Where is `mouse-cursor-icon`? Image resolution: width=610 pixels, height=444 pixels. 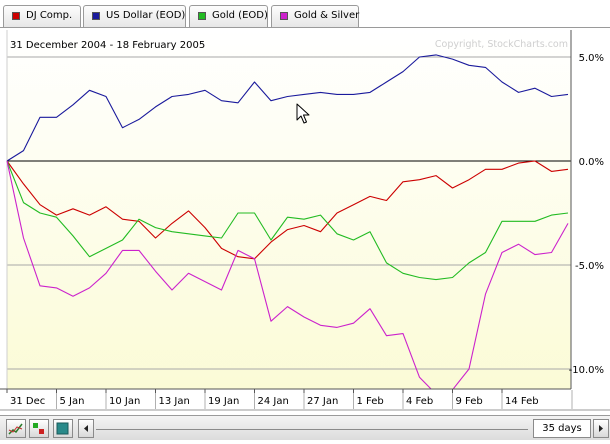
mouse-cursor-icon is located at coordinates (303, 113).